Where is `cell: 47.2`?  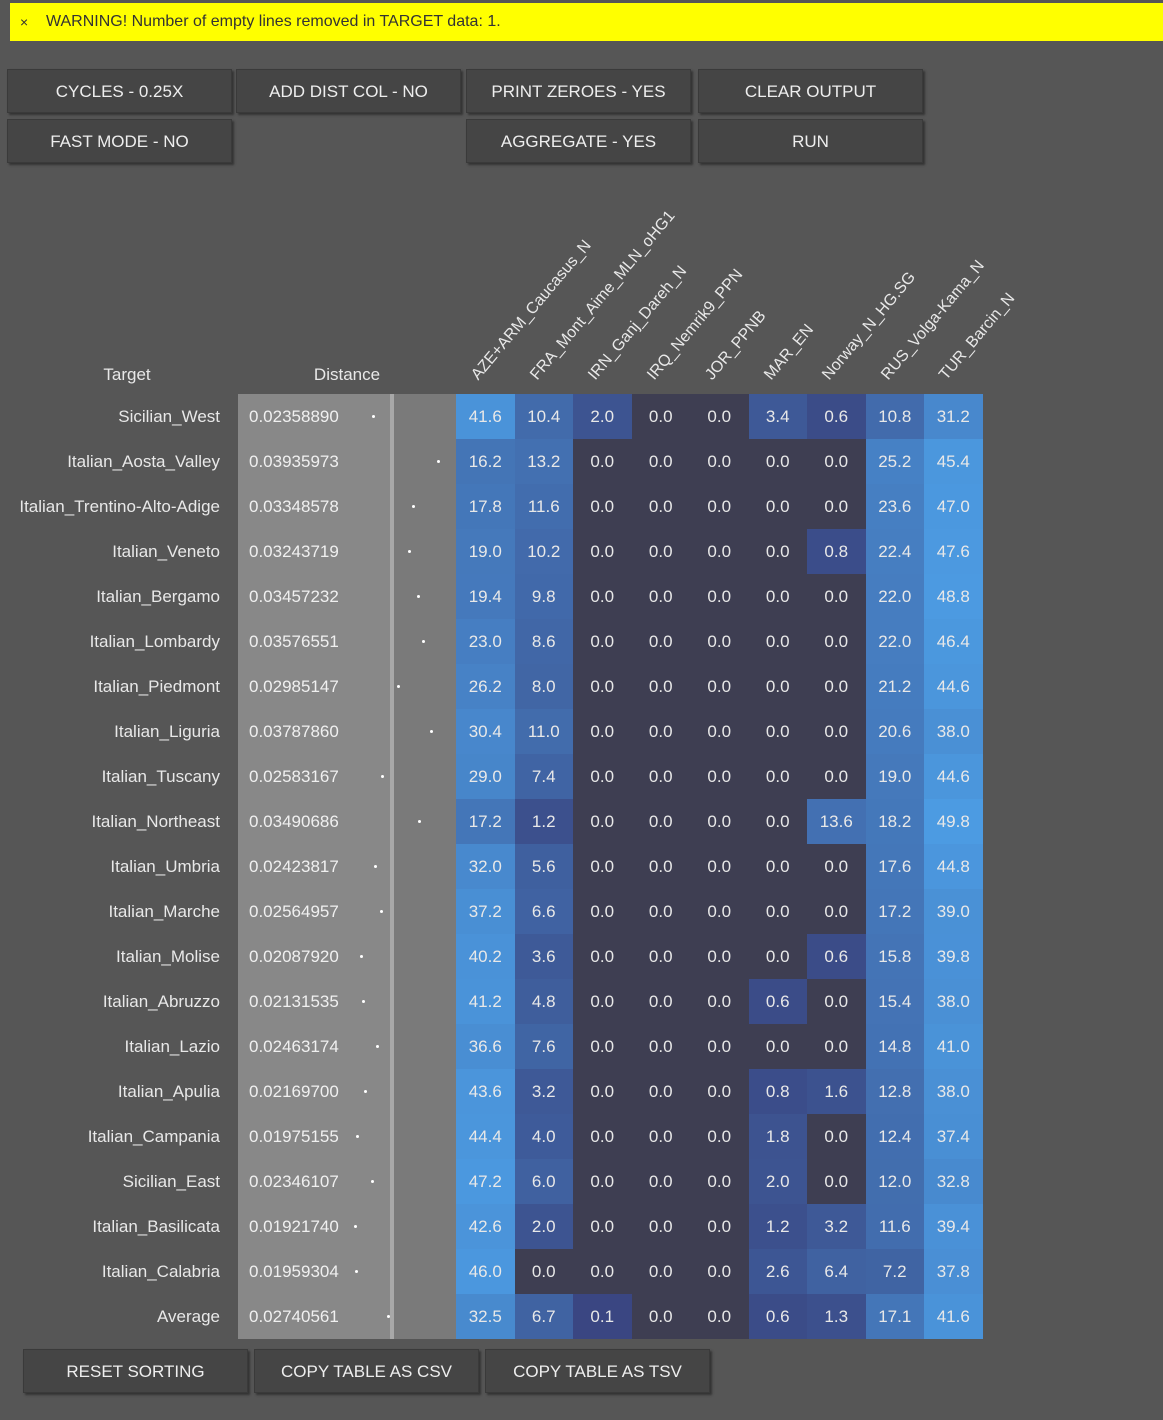
cell: 47.2 is located at coordinates (485, 1181).